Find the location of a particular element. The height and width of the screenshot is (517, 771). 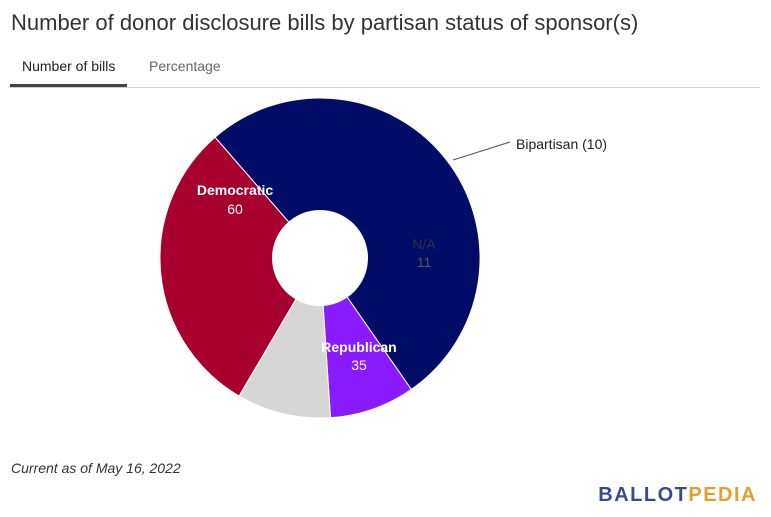

tab-number-of-bills: Number of bills is located at coordinates (69, 68).